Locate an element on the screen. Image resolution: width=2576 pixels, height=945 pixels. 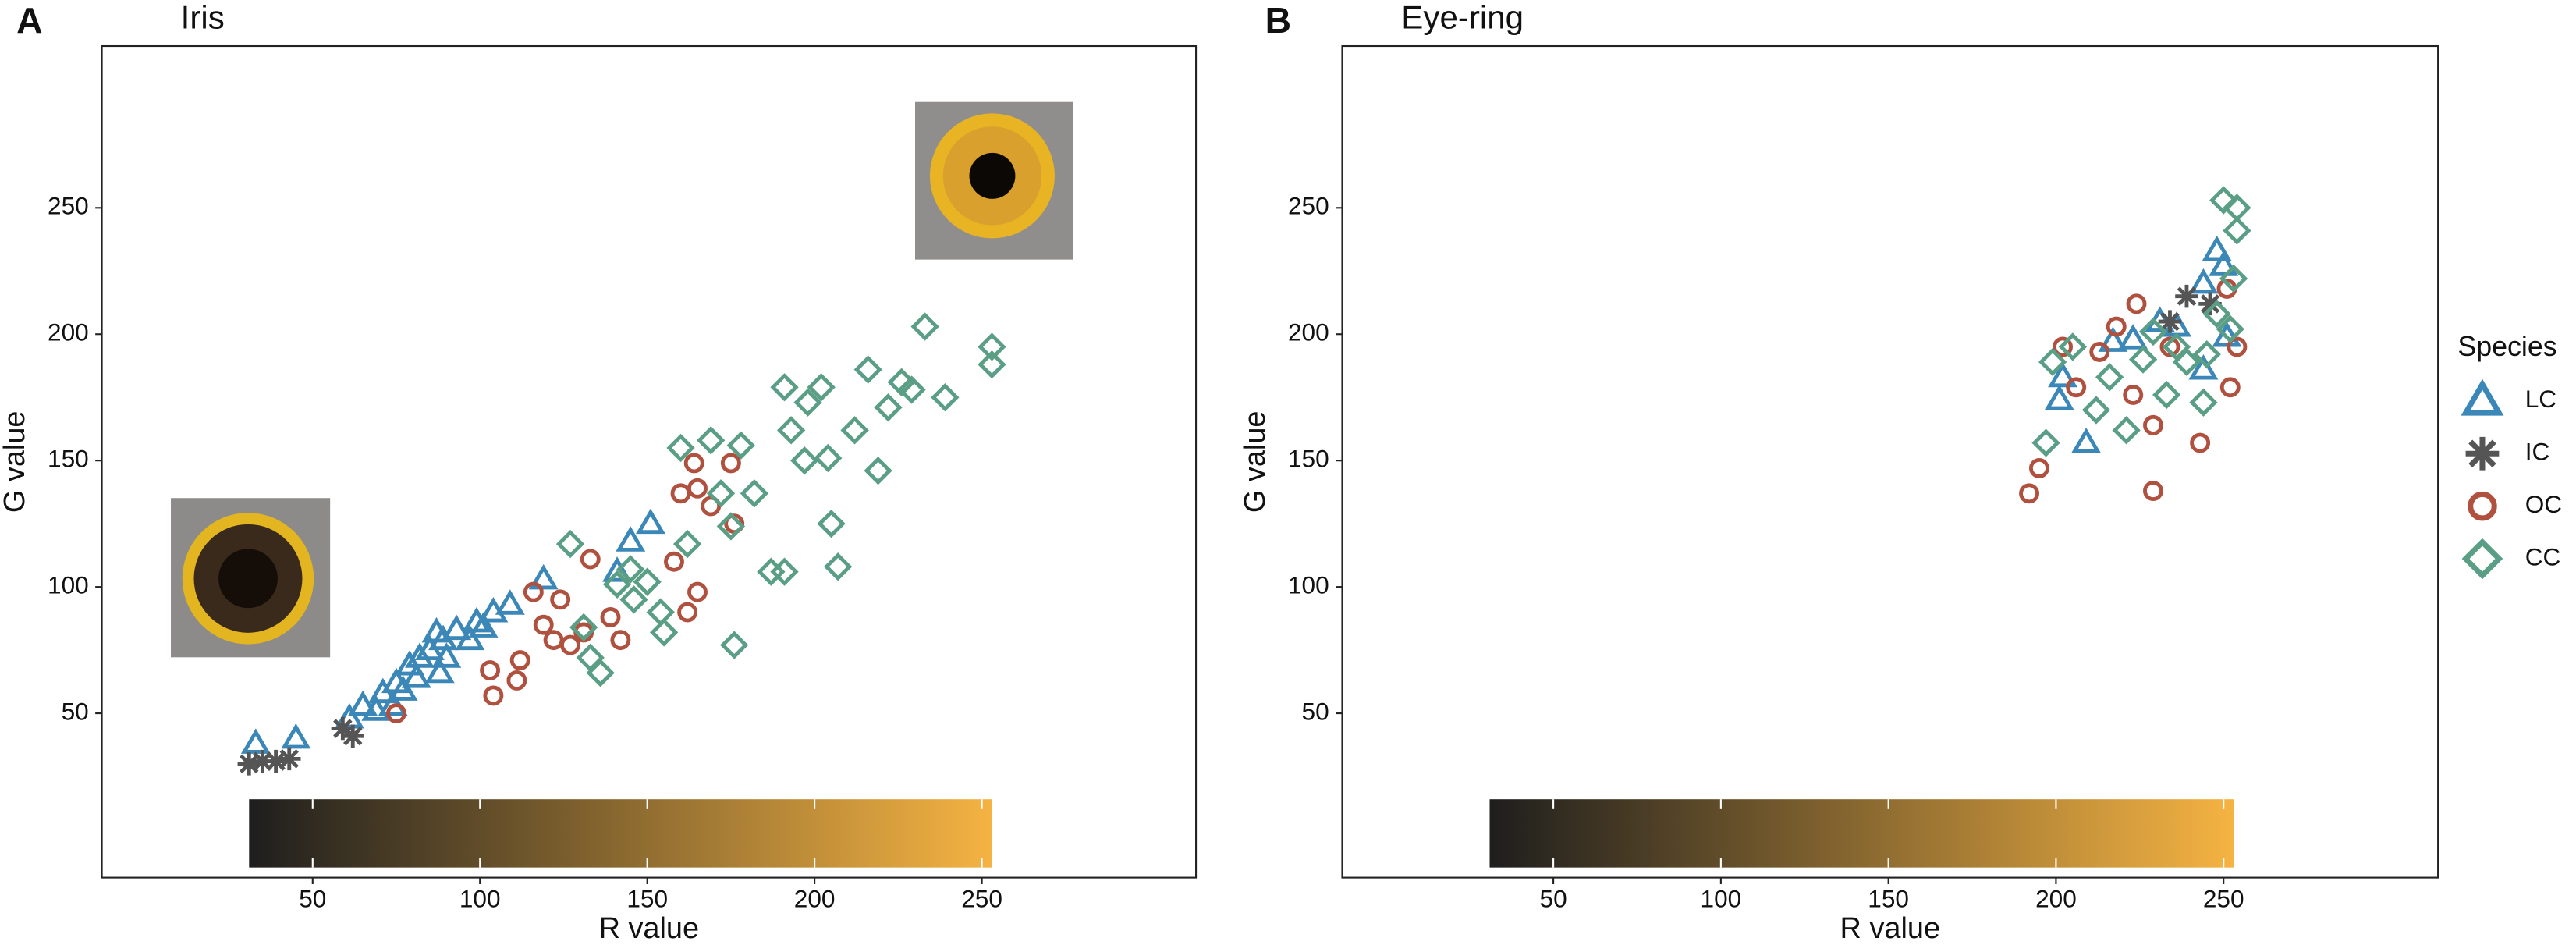
panel-title: Iris is located at coordinates (203, 17).